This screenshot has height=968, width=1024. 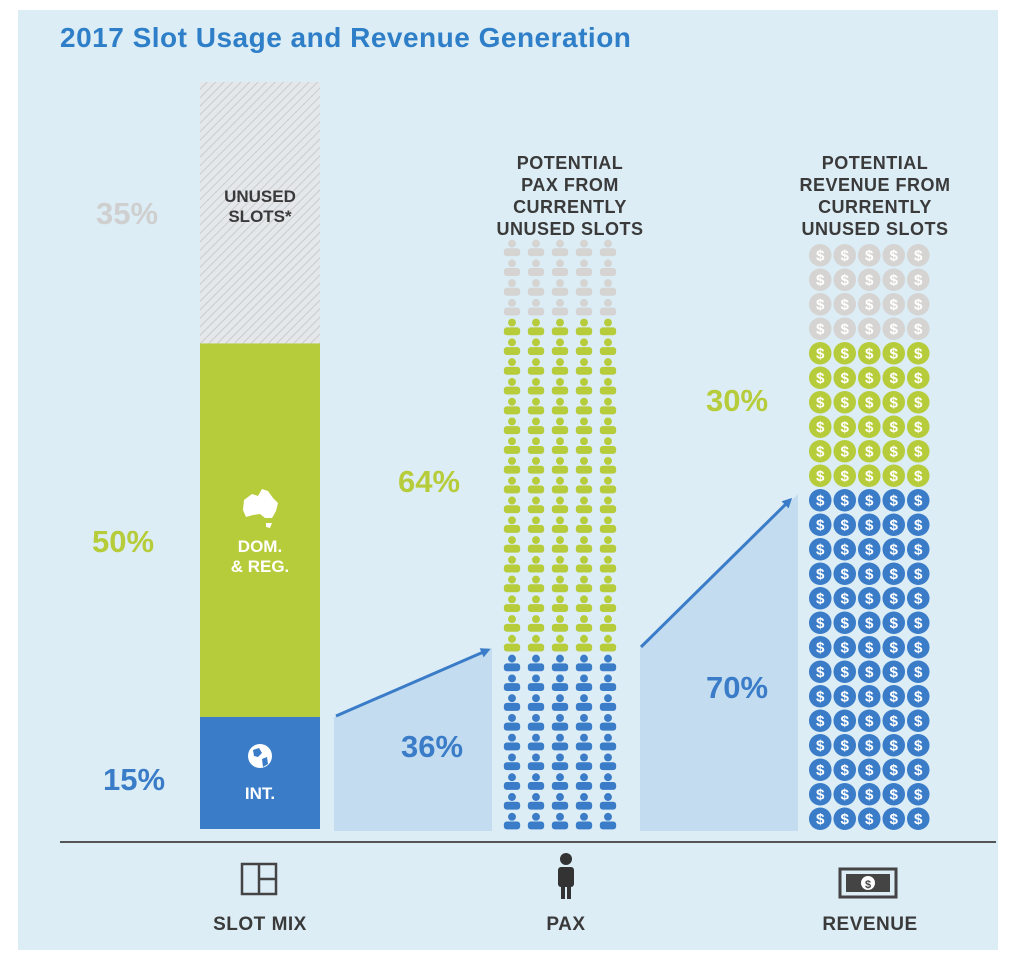 I want to click on australia-icon, so click(x=260, y=508).